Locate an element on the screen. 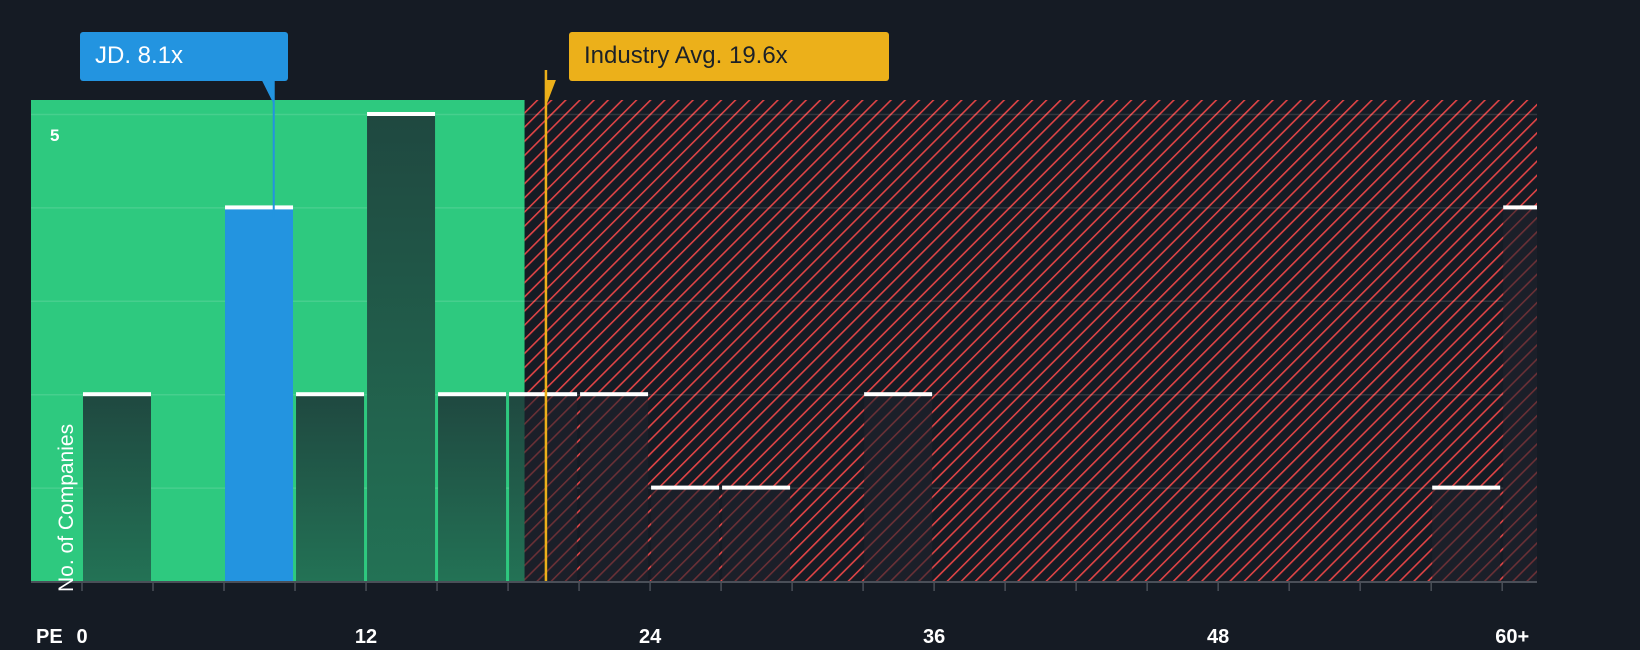 This screenshot has height=650, width=1640. x-tick-label: 48 is located at coordinates (1218, 637).